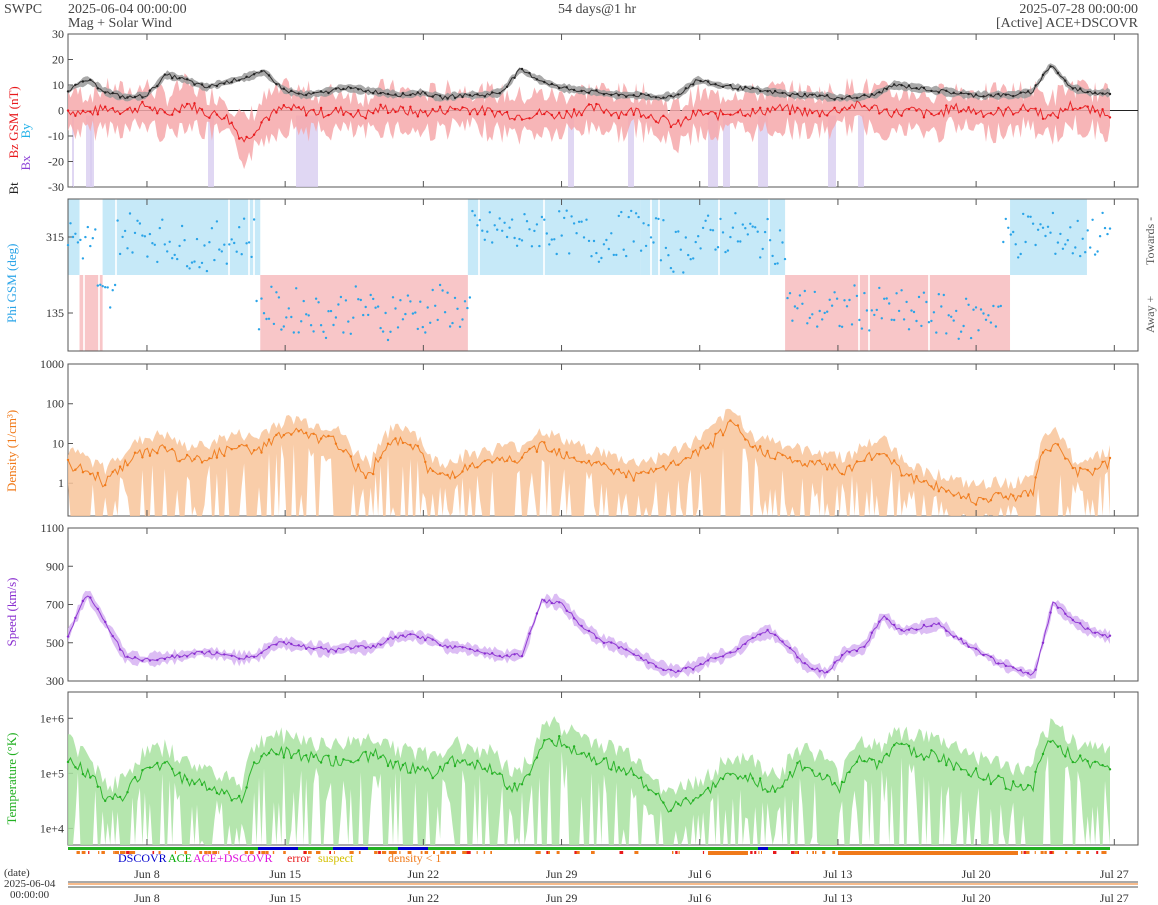  What do you see at coordinates (58, 60) in the screenshot?
I see `mag-ytick-label: 20` at bounding box center [58, 60].